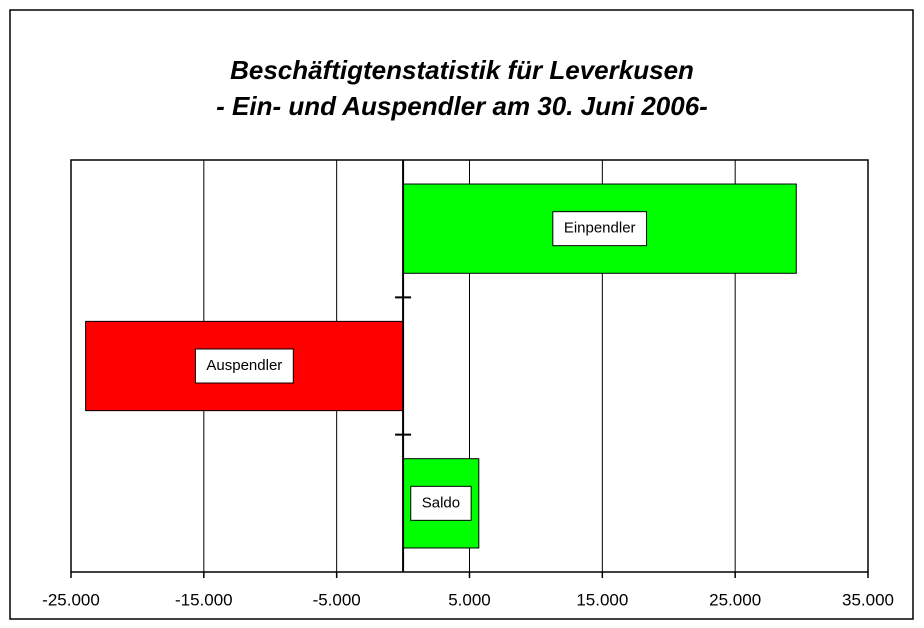  Describe the element at coordinates (469, 599) in the screenshot. I see `x-tick-label: 5.000` at that location.